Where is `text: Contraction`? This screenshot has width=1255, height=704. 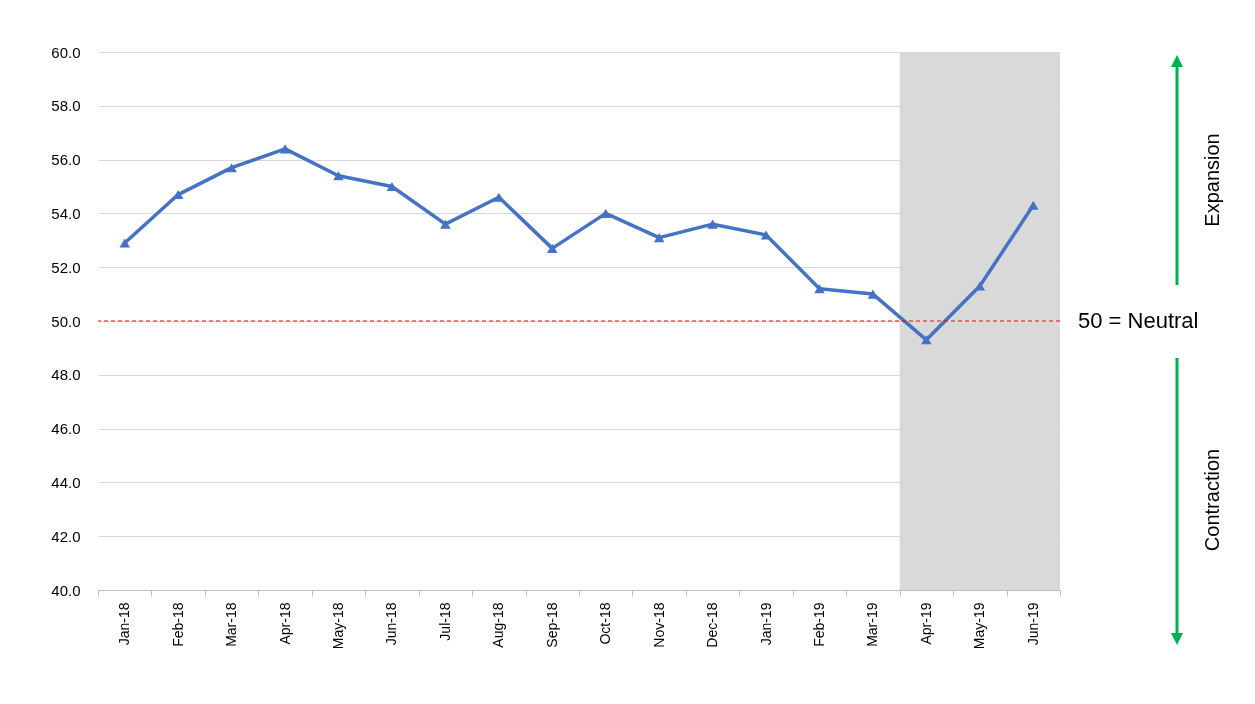
text: Contraction is located at coordinates (1212, 500).